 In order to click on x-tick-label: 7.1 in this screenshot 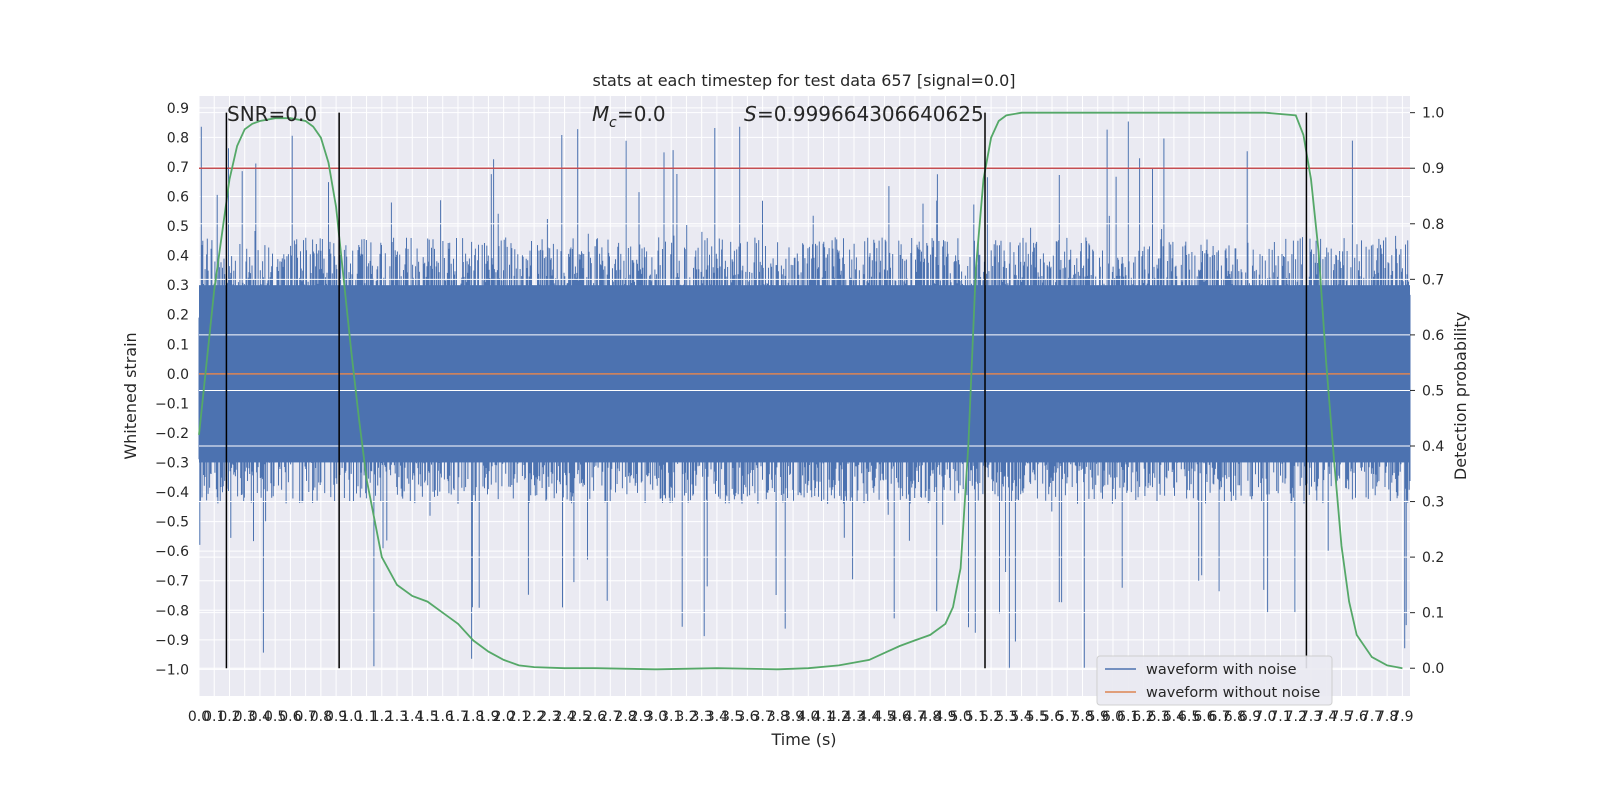, I will do `click(1280, 717)`.